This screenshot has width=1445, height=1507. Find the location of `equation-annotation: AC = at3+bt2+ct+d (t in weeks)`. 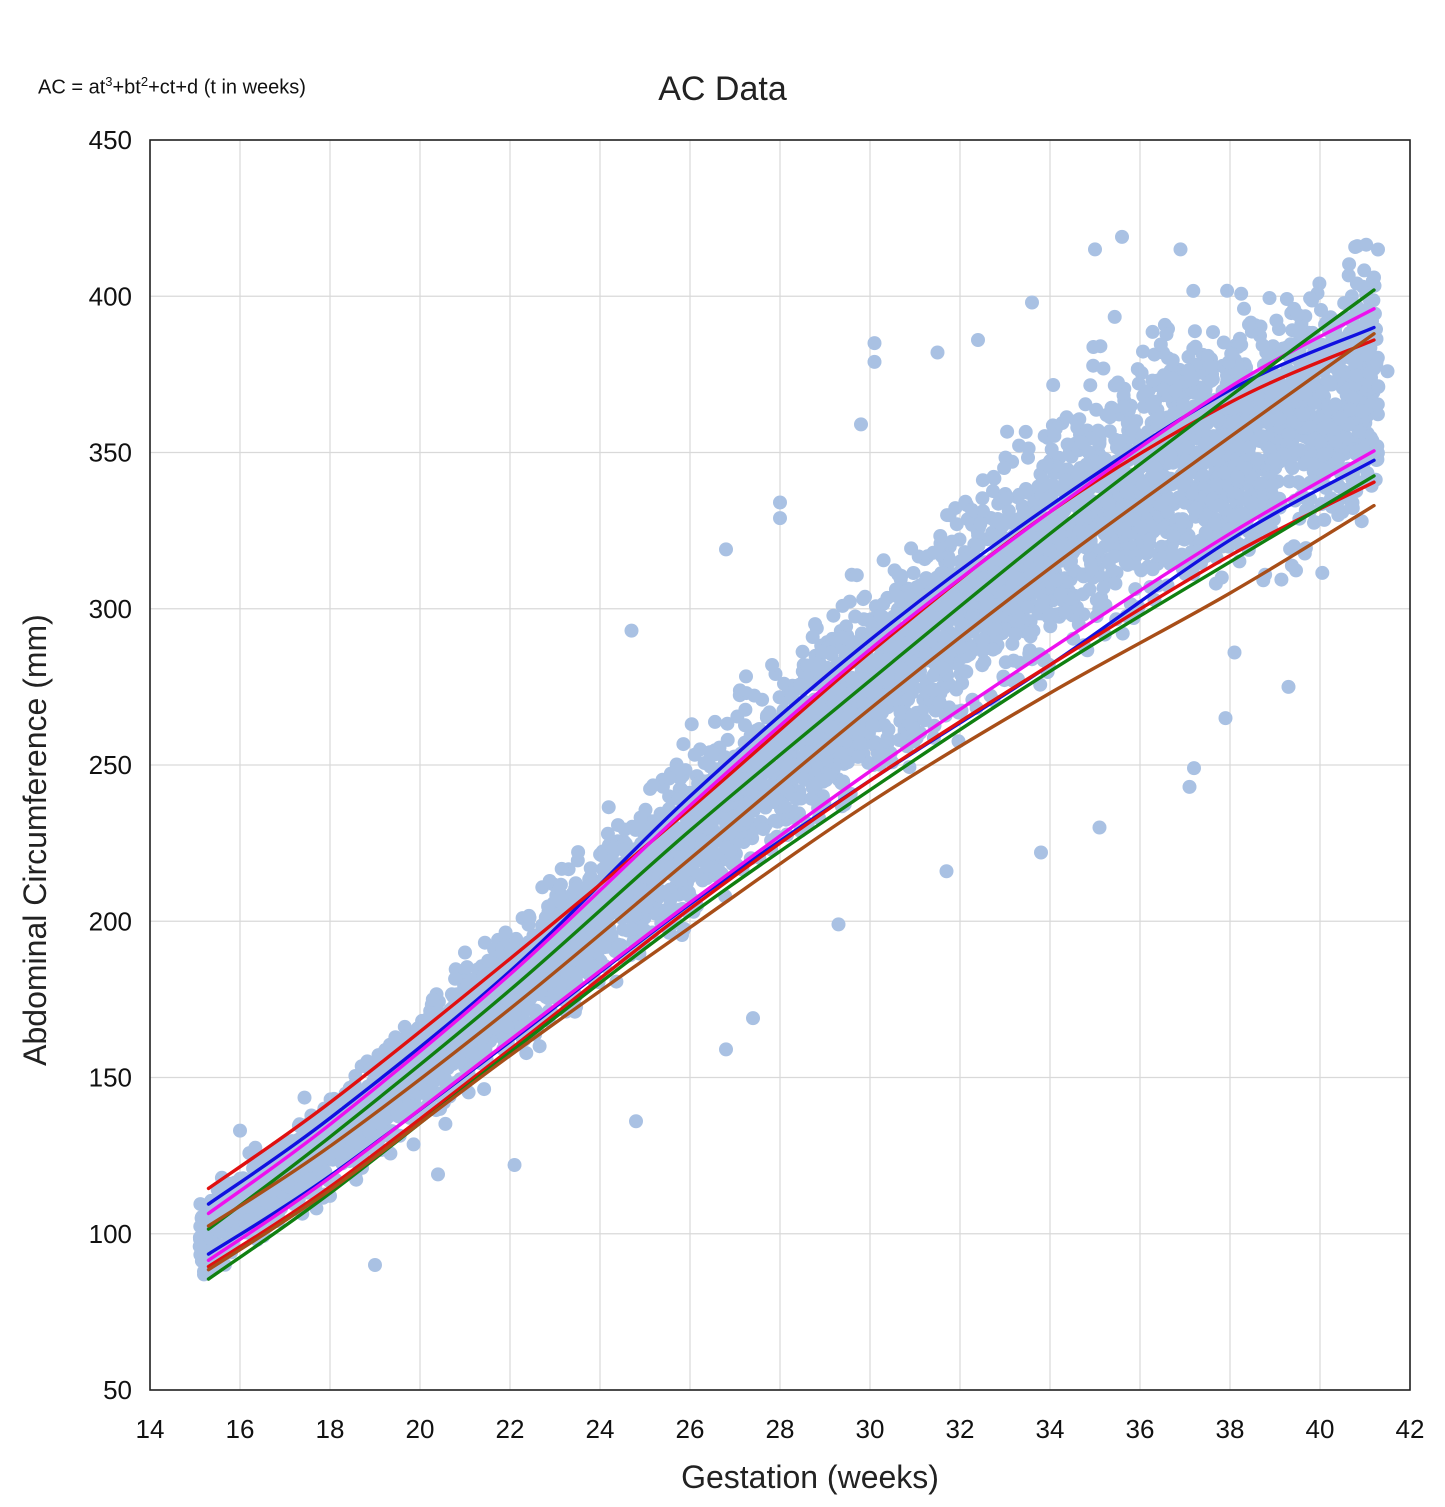

equation-annotation: AC = at3+bt2+ct+d (t in weeks) is located at coordinates (172, 87).